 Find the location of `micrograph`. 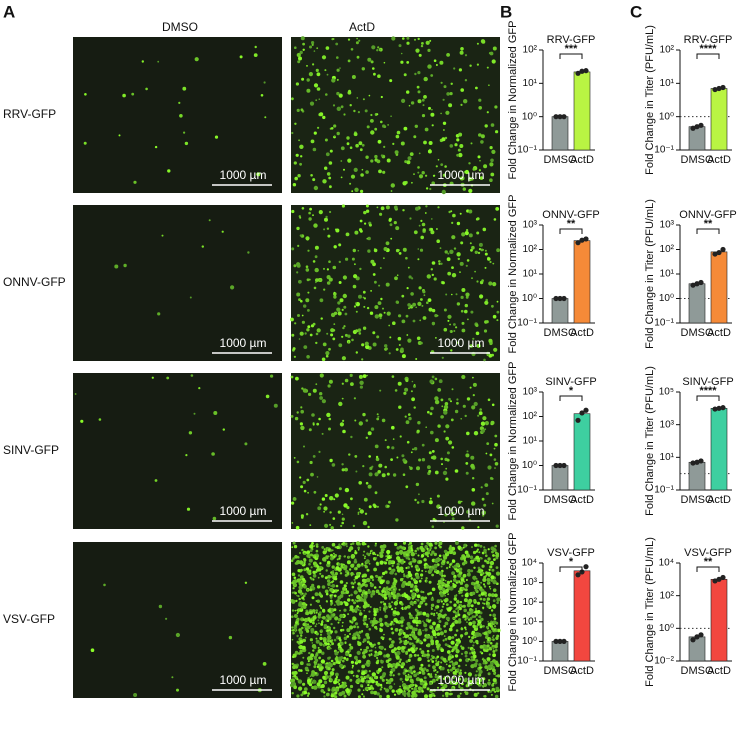

micrograph is located at coordinates (177, 115).